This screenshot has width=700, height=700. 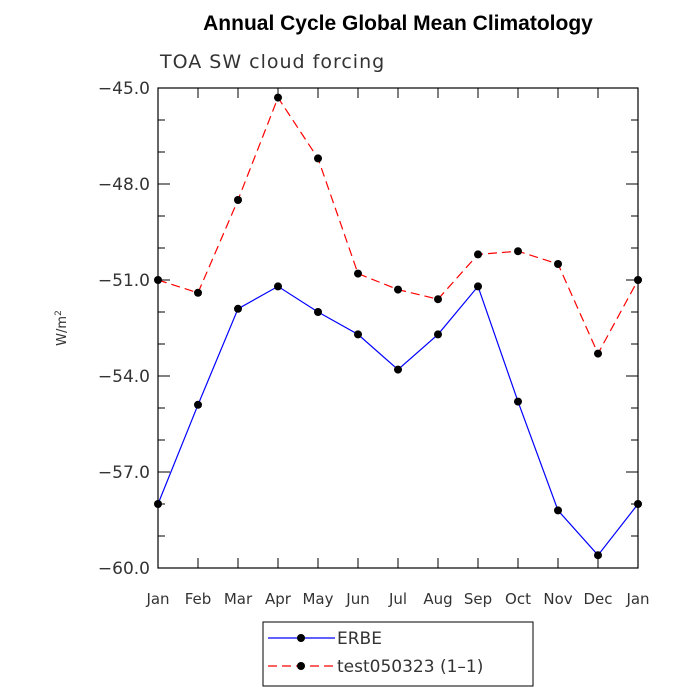 I want to click on legend-marker-test, so click(x=301, y=666).